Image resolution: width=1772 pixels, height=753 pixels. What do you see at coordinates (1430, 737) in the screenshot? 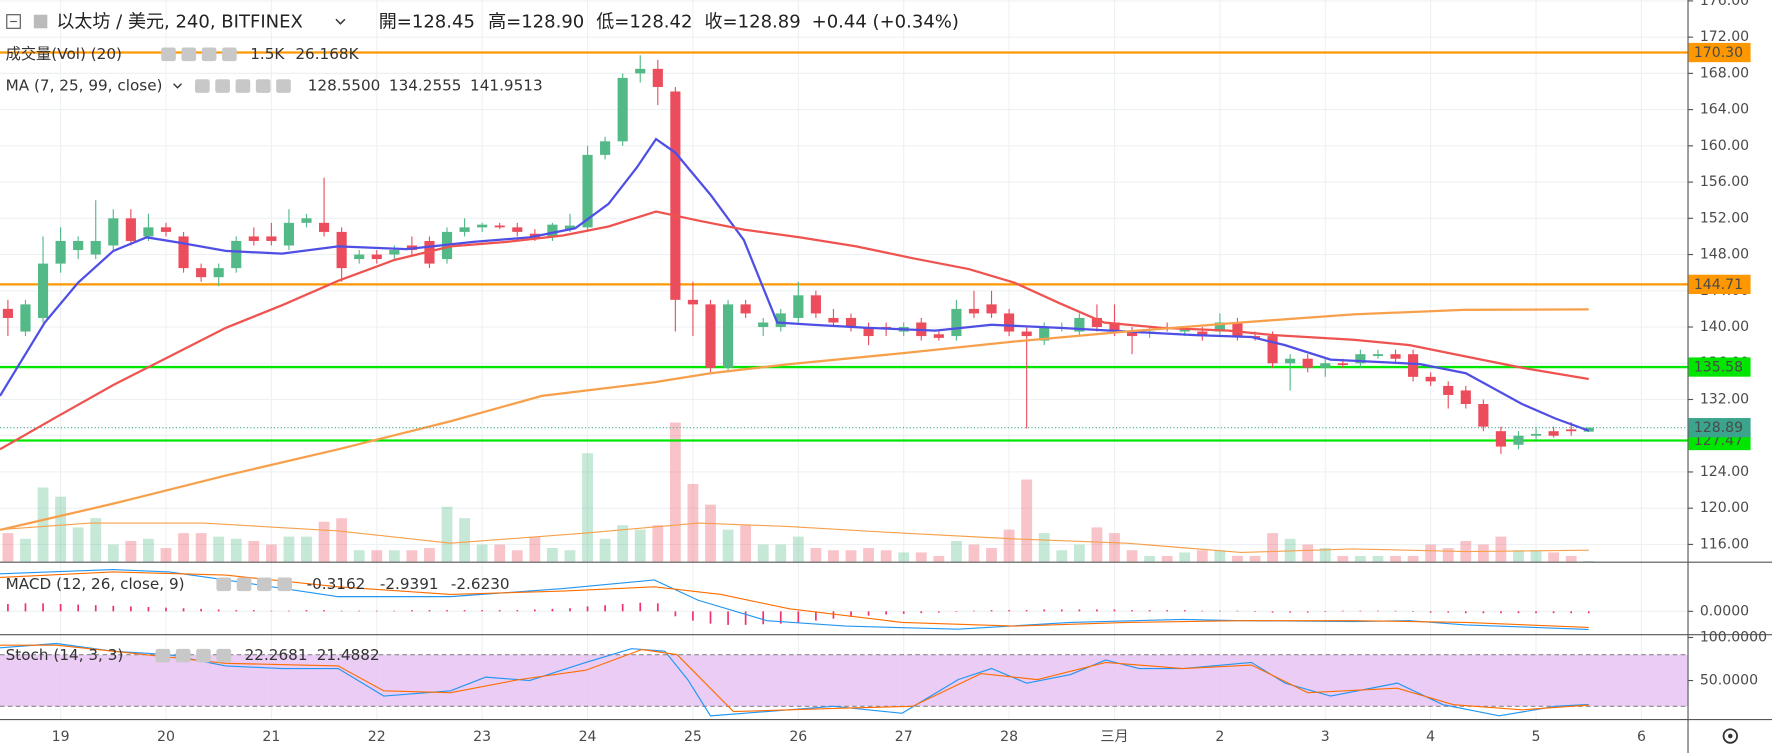
I see `x-tick-label: 4` at bounding box center [1430, 737].